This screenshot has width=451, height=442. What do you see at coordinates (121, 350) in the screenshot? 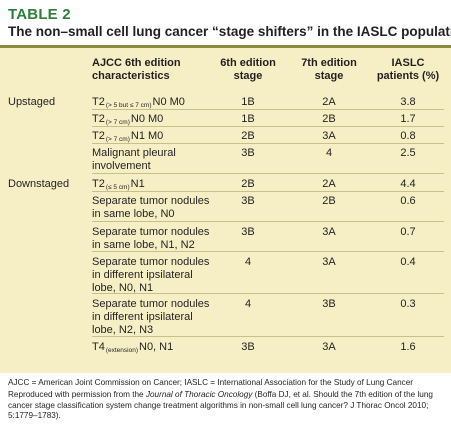
I see `tumor-size-subscript: (extension)` at bounding box center [121, 350].